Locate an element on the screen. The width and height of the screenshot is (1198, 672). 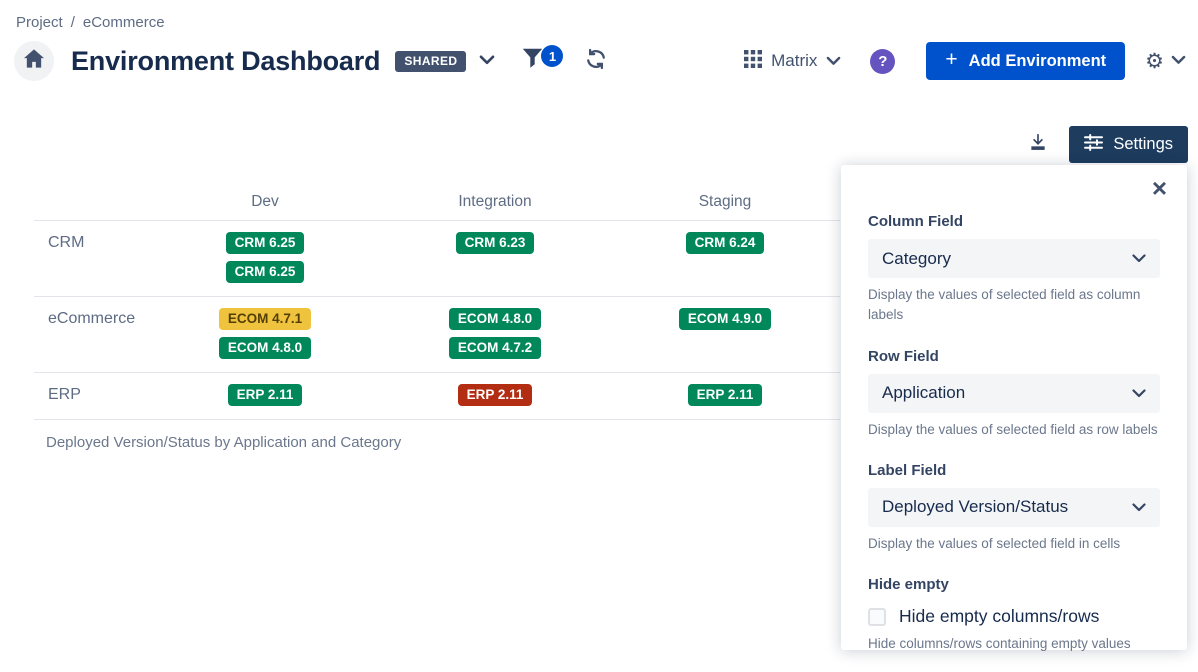
field-label: Column Field is located at coordinates (915, 221).